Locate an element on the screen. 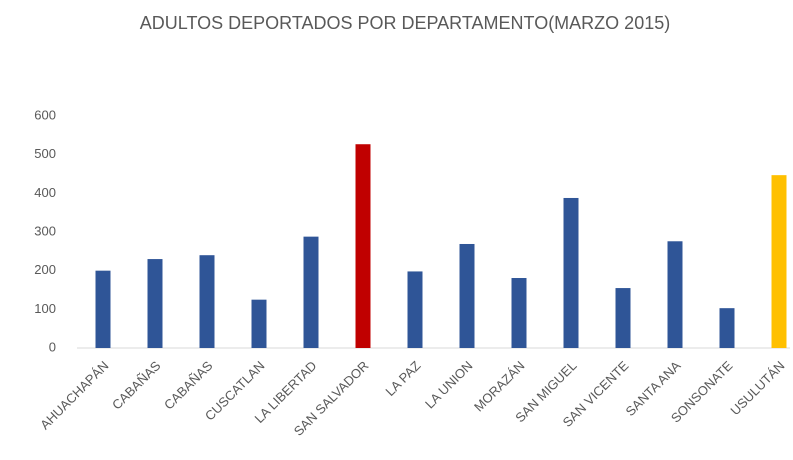  x-tick-label: LA PAZ is located at coordinates (402, 378).